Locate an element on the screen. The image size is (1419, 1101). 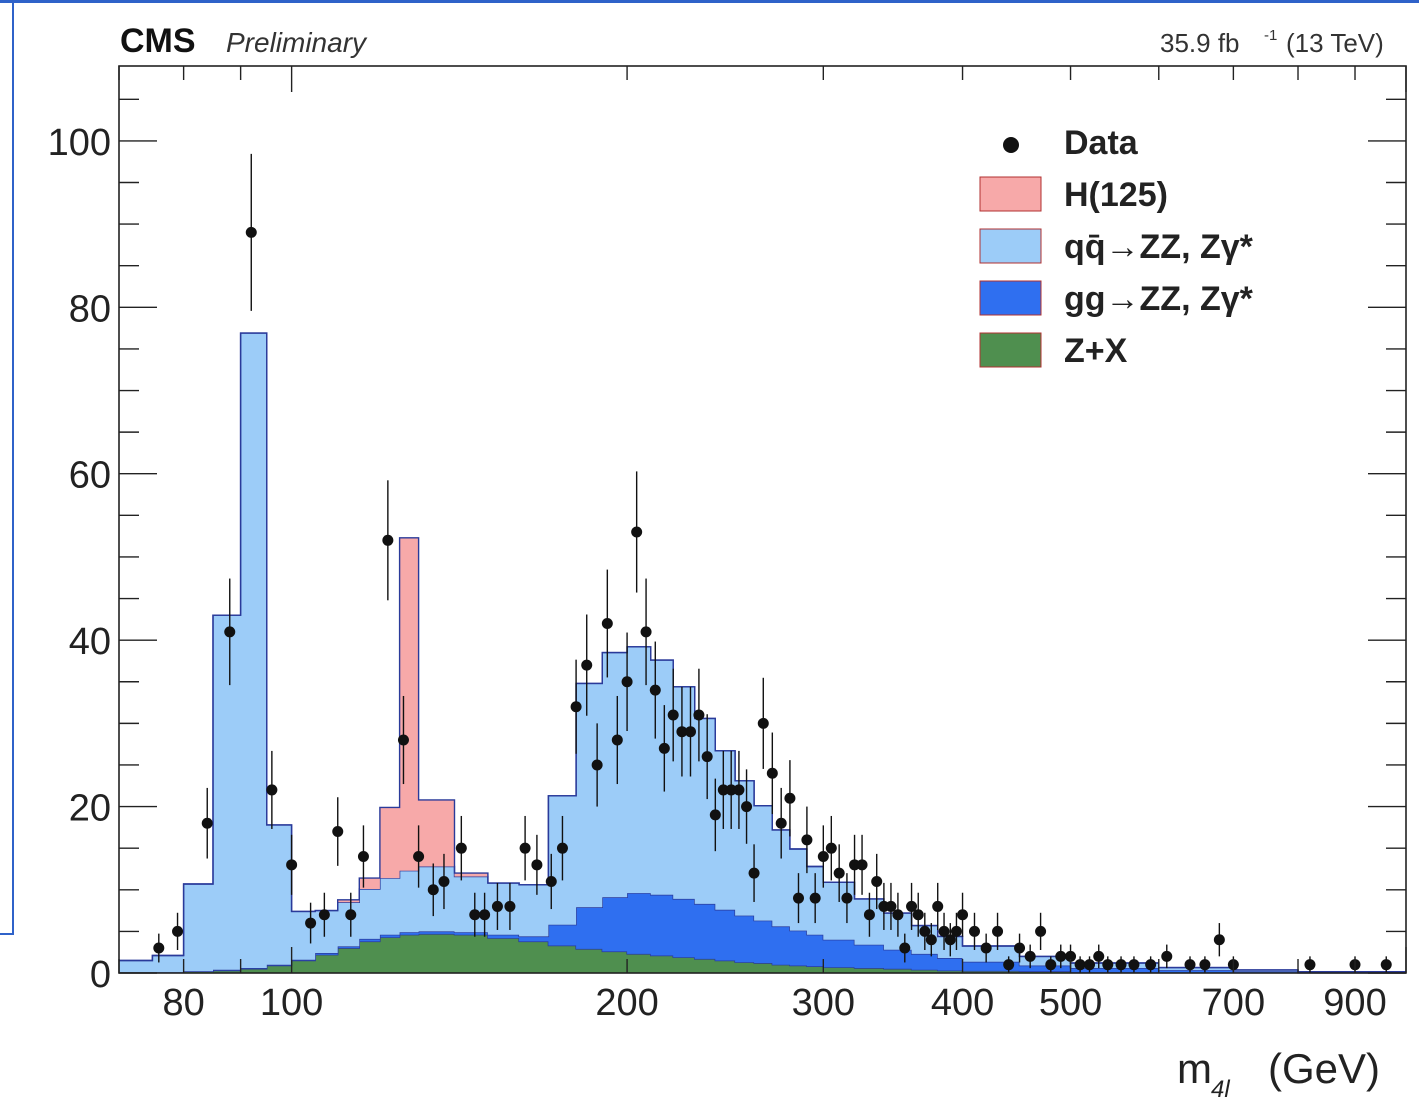
legend-entry-qq-zz-z: qq̄→ZZ, Zγ* is located at coordinates (1116, 247).